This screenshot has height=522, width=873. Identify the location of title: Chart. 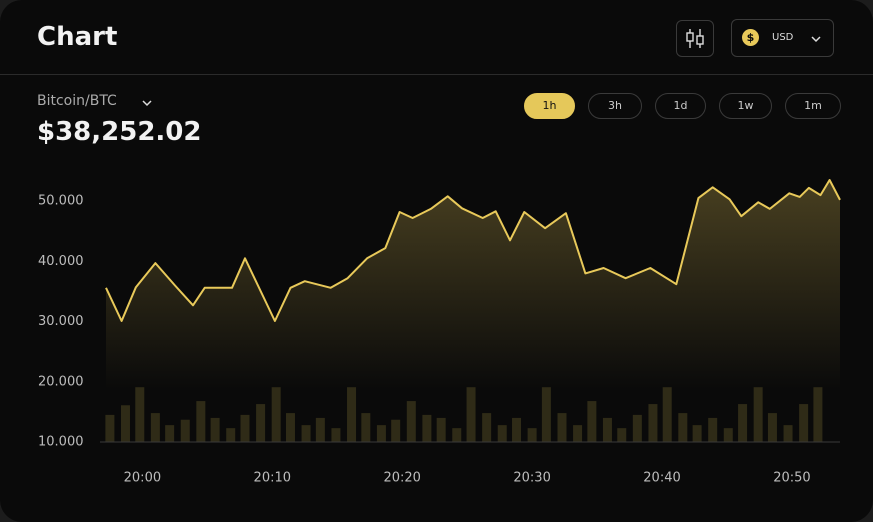
(77, 37).